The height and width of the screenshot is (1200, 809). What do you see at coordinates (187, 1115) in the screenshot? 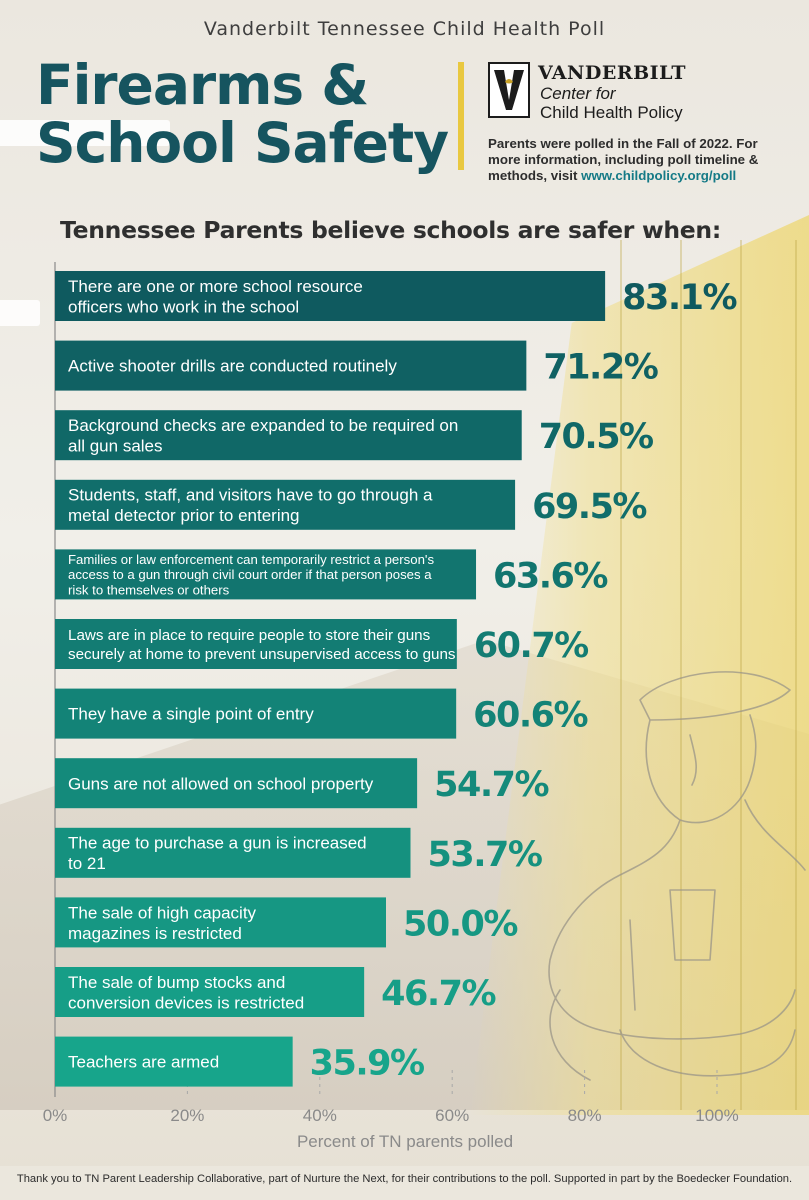
I see `x-tick-label: 20%` at bounding box center [187, 1115].